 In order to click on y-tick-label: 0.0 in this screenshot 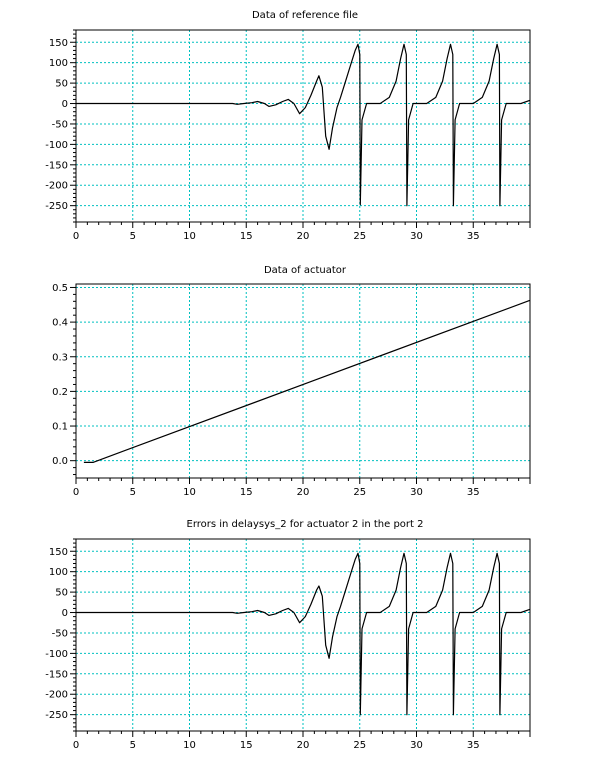, I will do `click(60, 461)`.